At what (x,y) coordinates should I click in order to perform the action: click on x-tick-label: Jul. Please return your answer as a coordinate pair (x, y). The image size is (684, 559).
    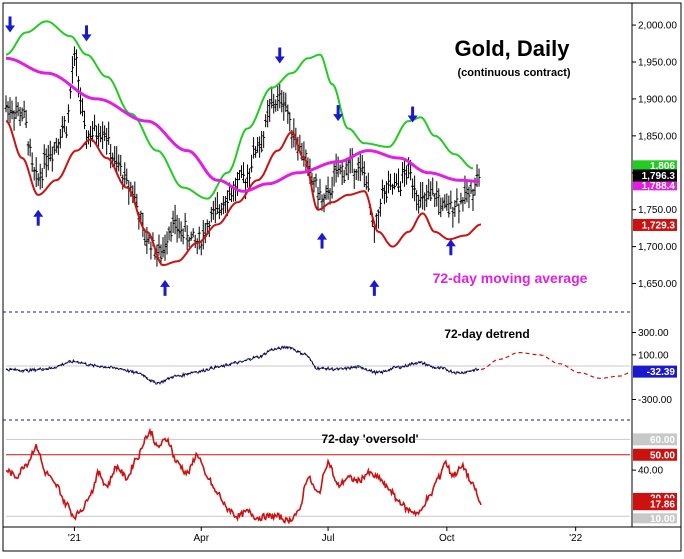
    Looking at the image, I should click on (328, 538).